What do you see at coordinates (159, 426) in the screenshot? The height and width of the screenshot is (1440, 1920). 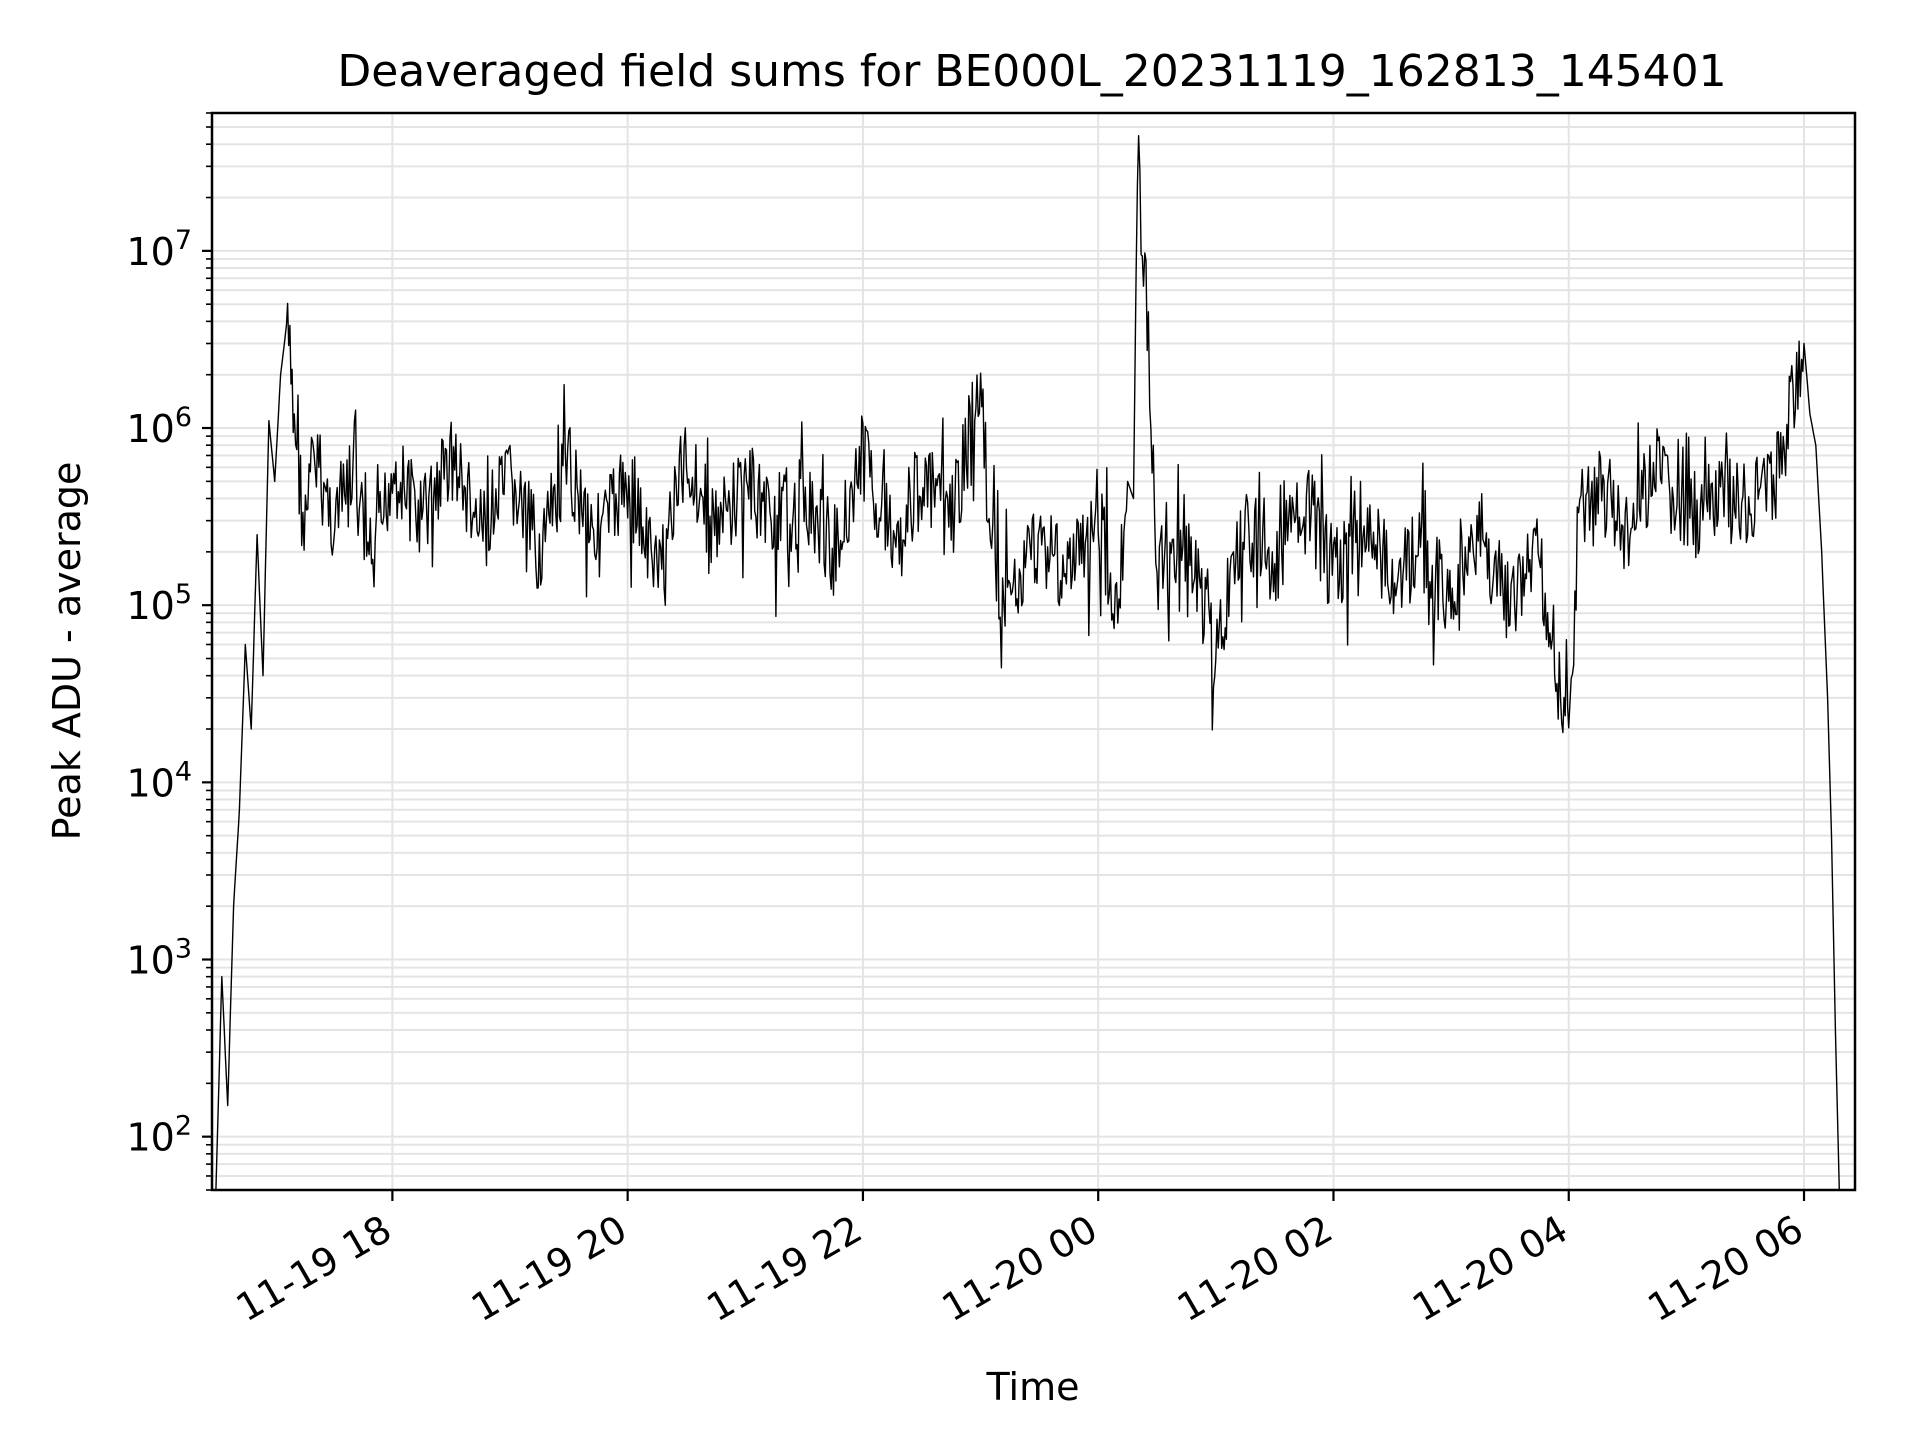 I see `y-tick-label: 106` at bounding box center [159, 426].